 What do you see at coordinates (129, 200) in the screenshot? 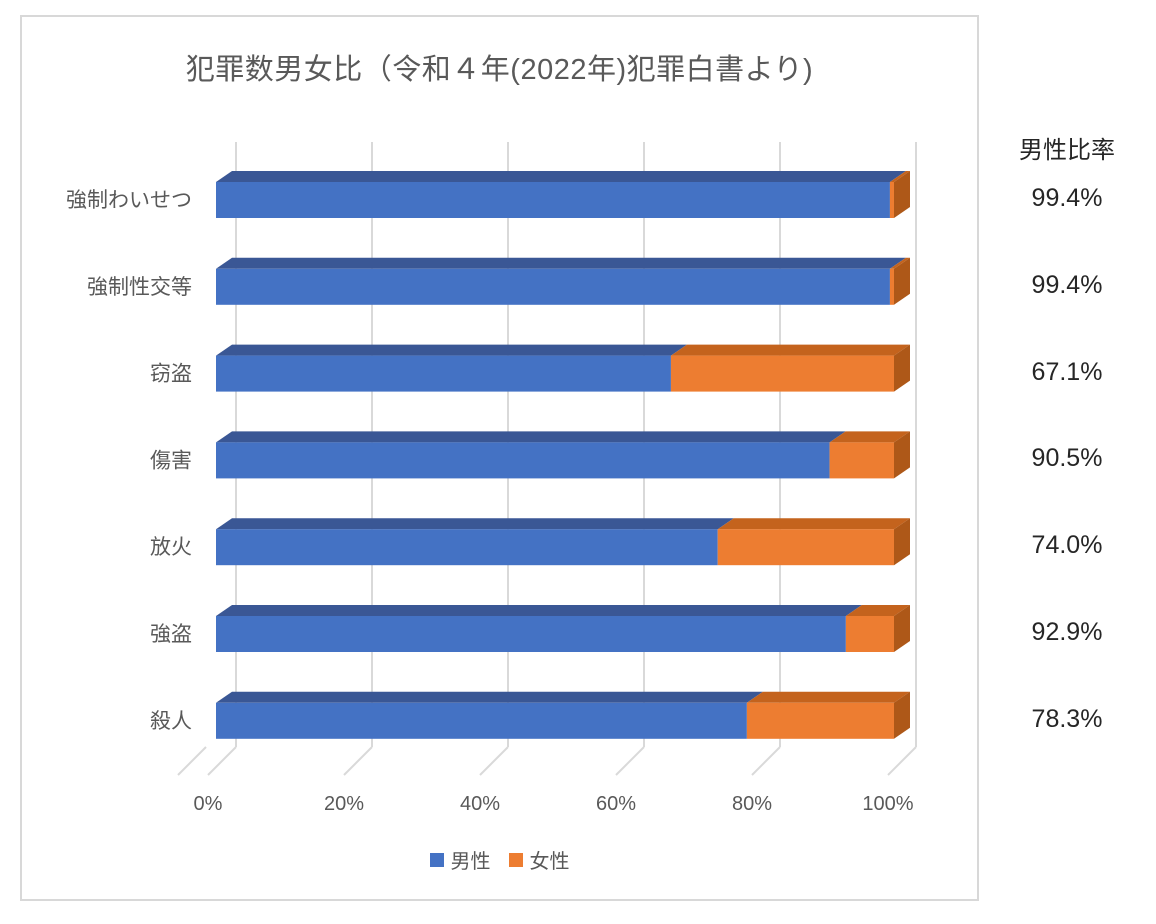
I see `category-label: 強制わいせつ` at bounding box center [129, 200].